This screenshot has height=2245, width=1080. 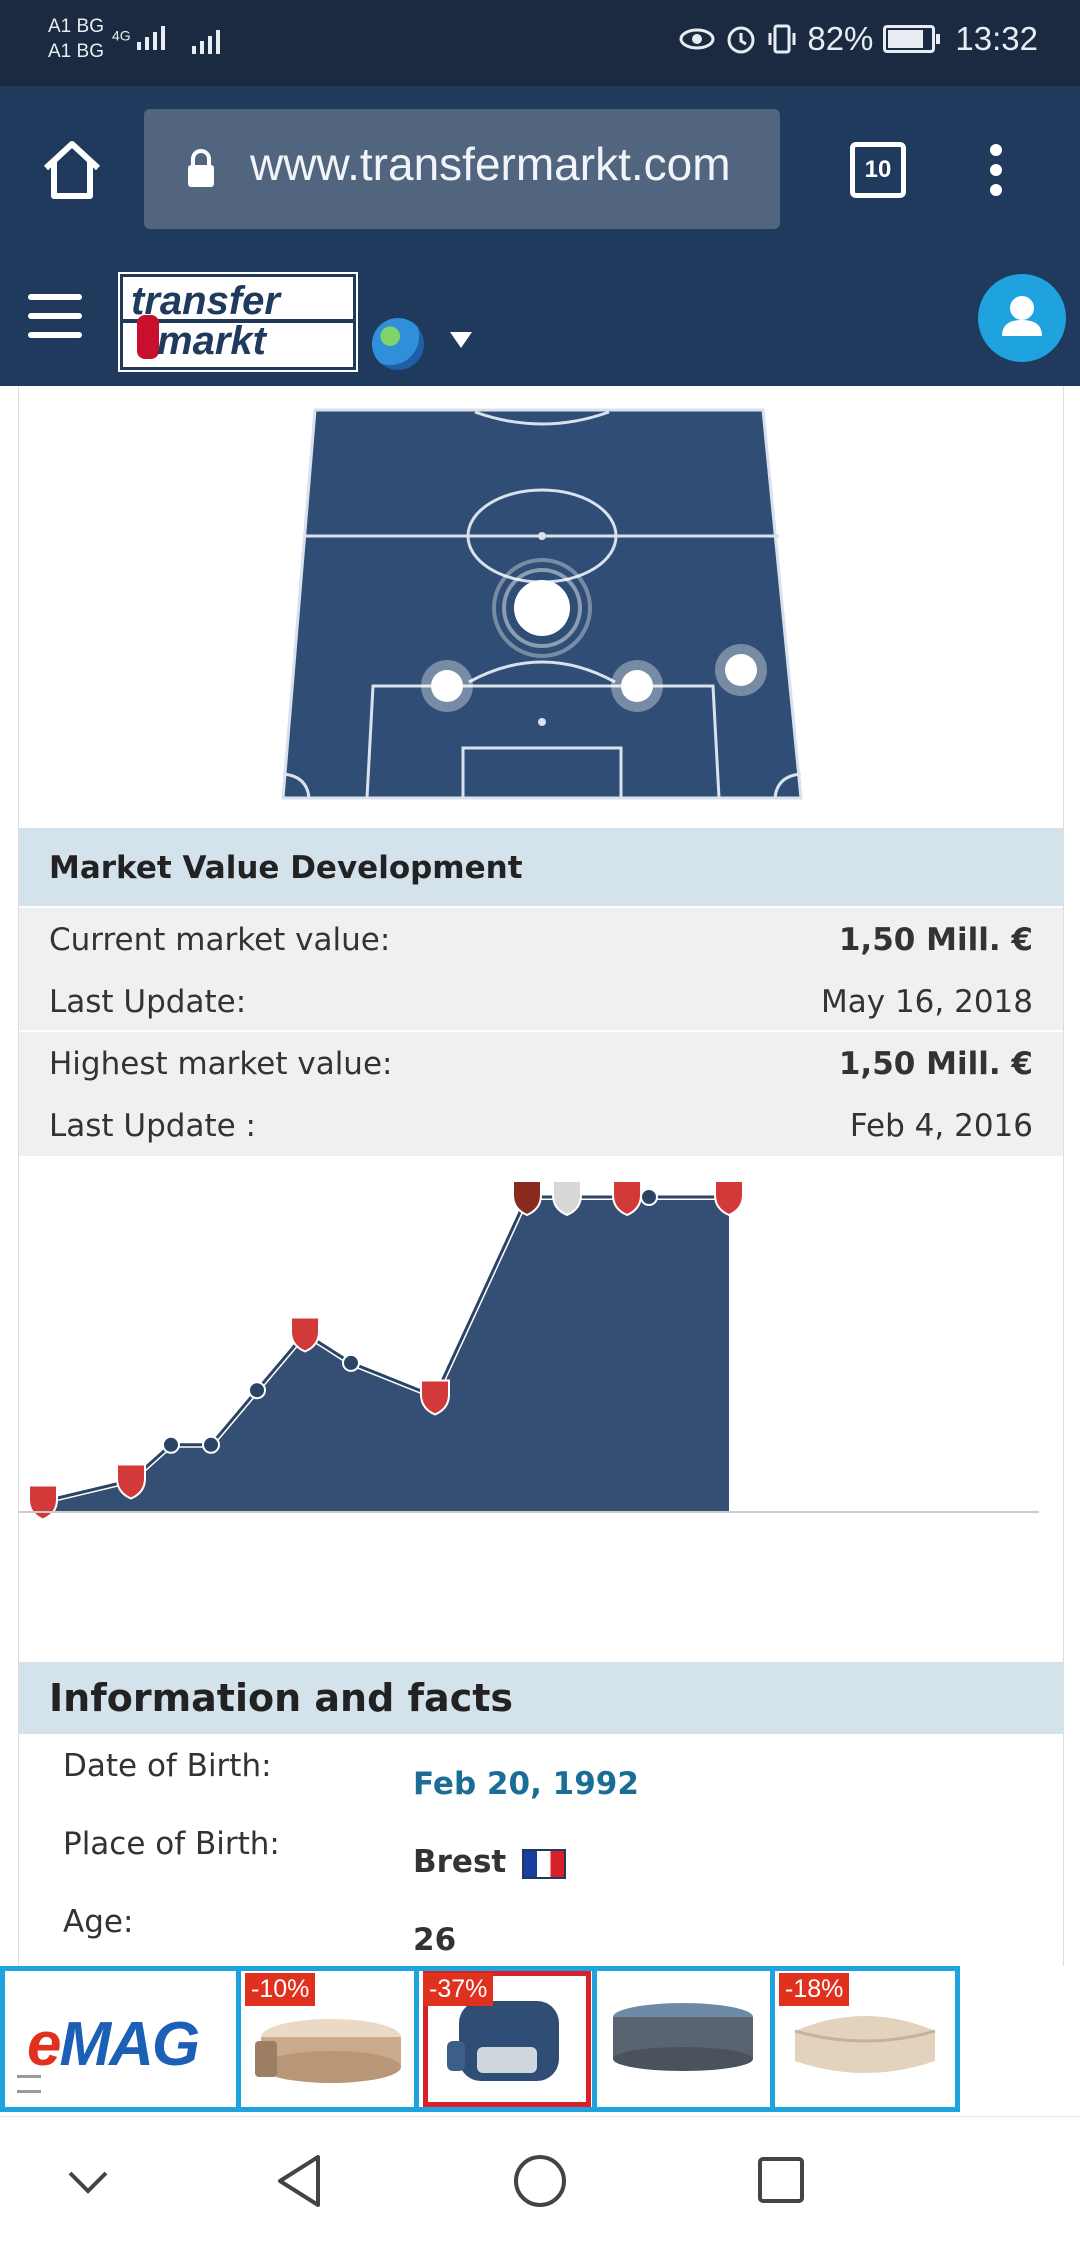 What do you see at coordinates (840, 38) in the screenshot?
I see `battery-percent: 82%` at bounding box center [840, 38].